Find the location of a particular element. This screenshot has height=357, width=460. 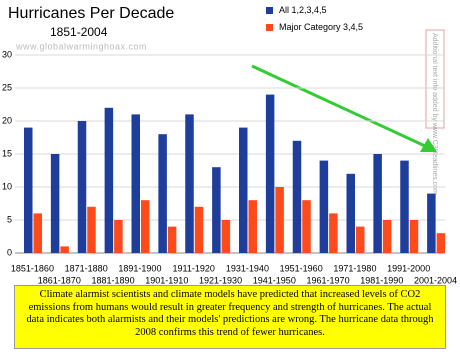

y-tick-label: 10 is located at coordinates (7, 186).